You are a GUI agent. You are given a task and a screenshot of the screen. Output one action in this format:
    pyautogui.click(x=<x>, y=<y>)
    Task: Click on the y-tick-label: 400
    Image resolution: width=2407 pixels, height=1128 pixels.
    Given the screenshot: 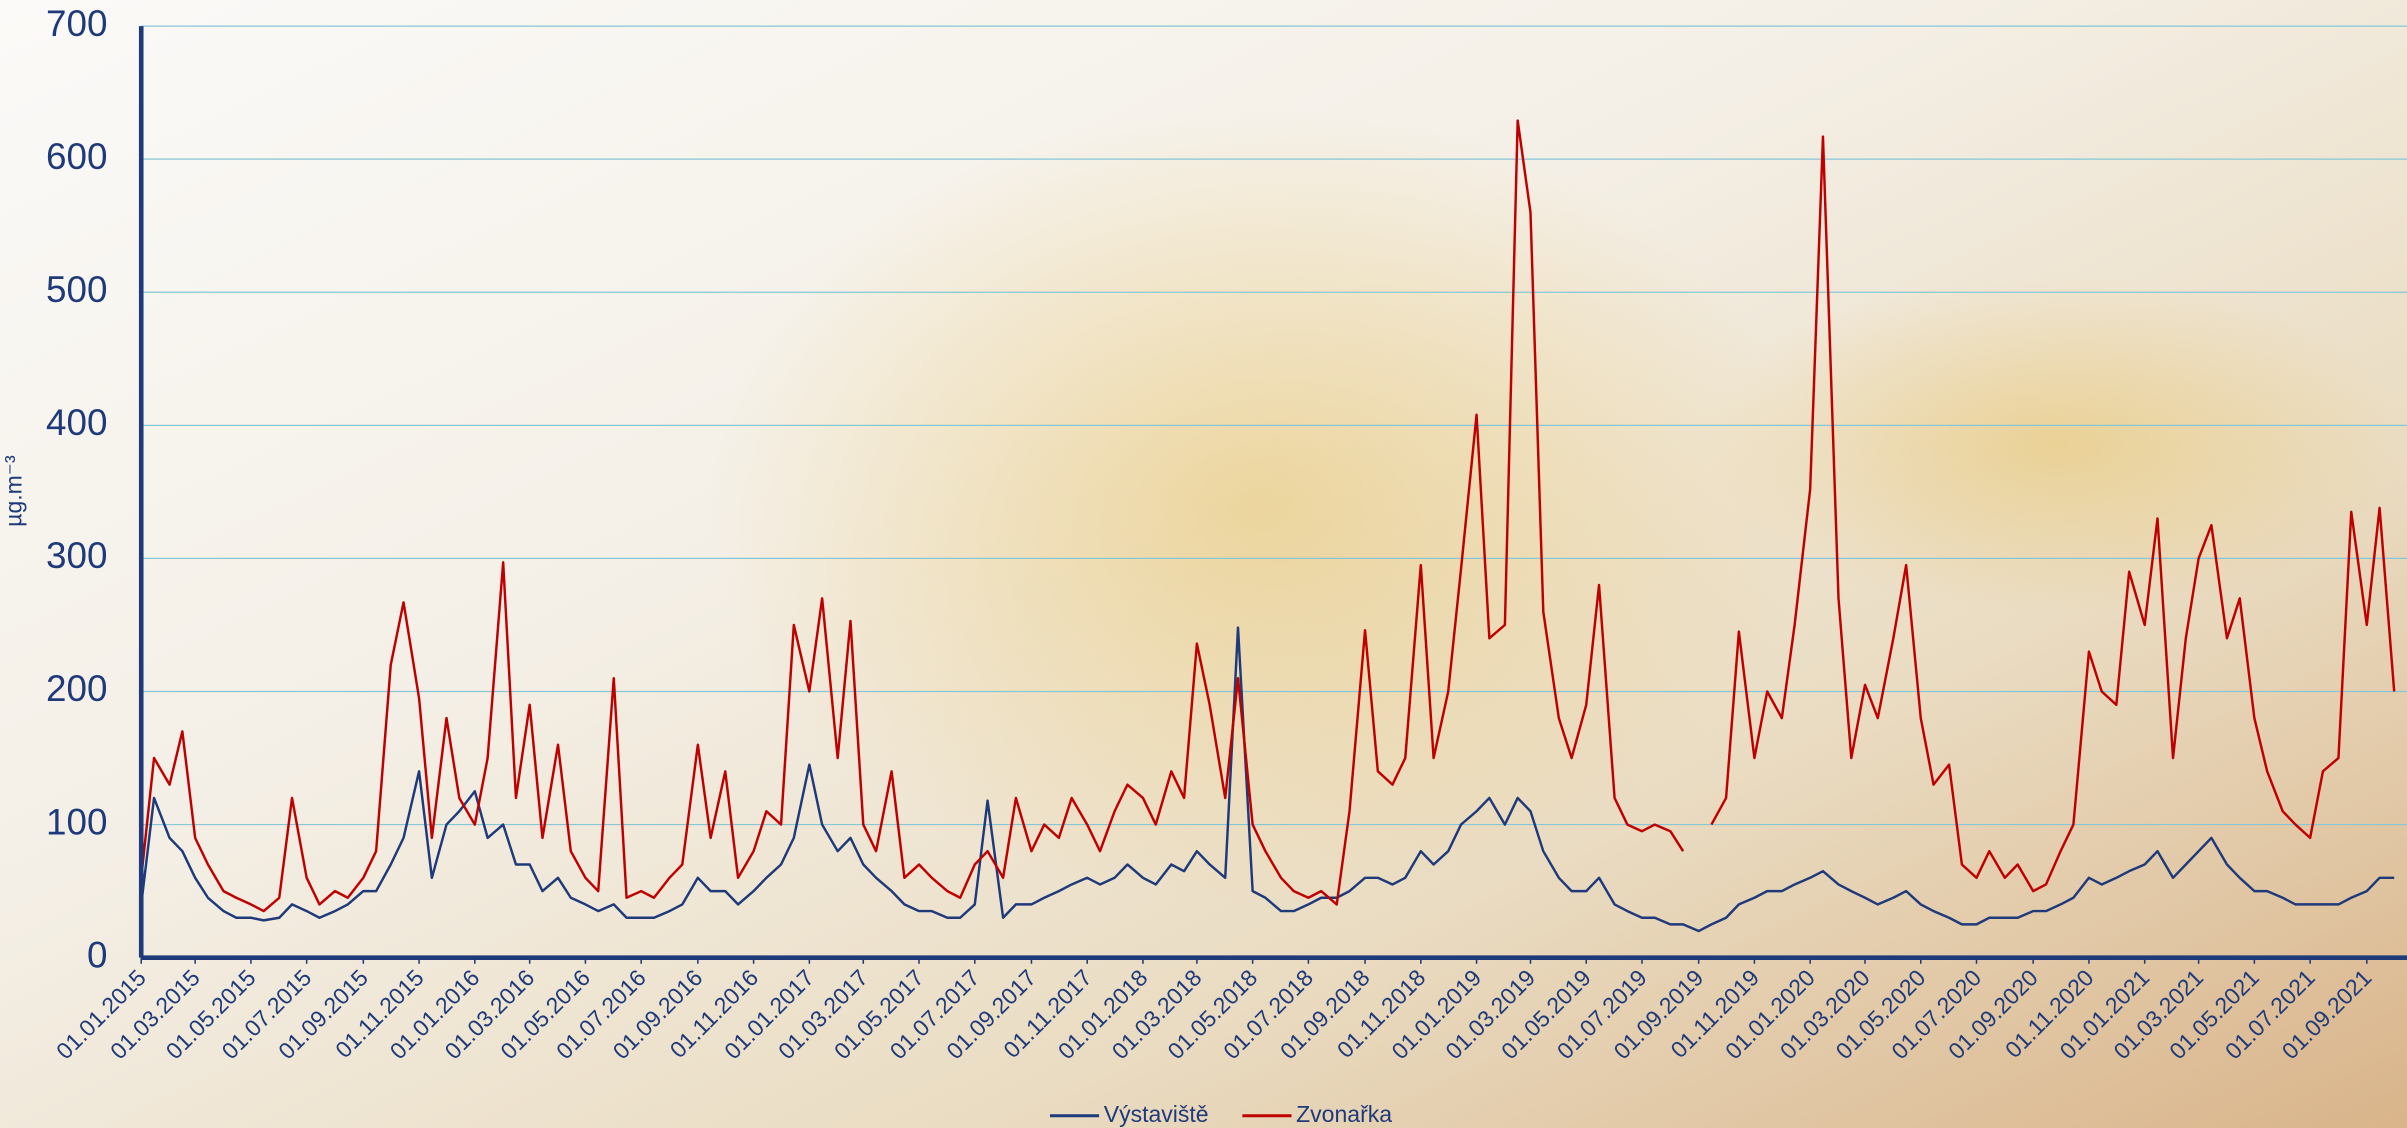 What is the action you would take?
    pyautogui.click(x=76, y=422)
    